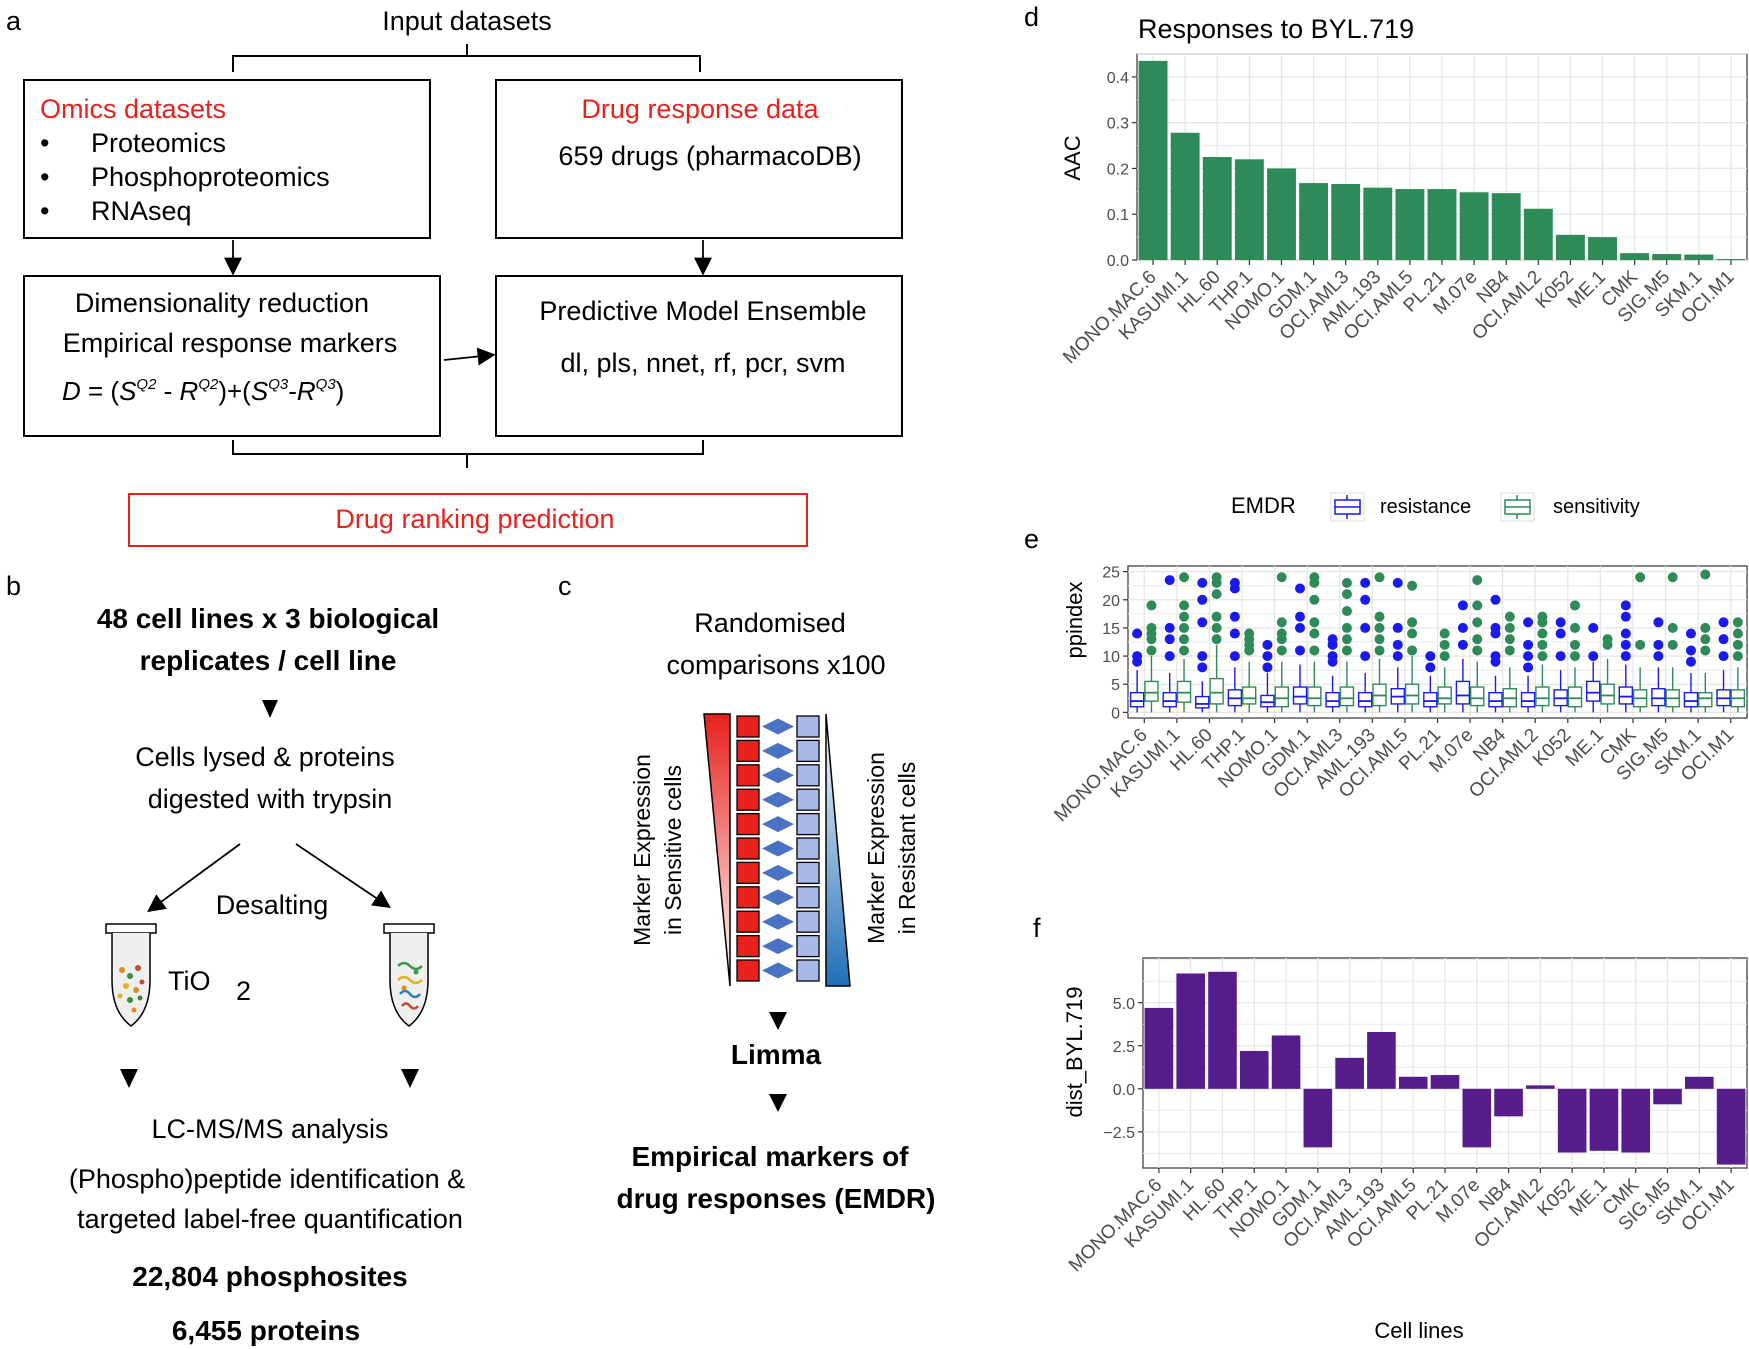 This screenshot has width=1749, height=1349. What do you see at coordinates (189, 981) in the screenshot?
I see `b-tio2-label: TiO` at bounding box center [189, 981].